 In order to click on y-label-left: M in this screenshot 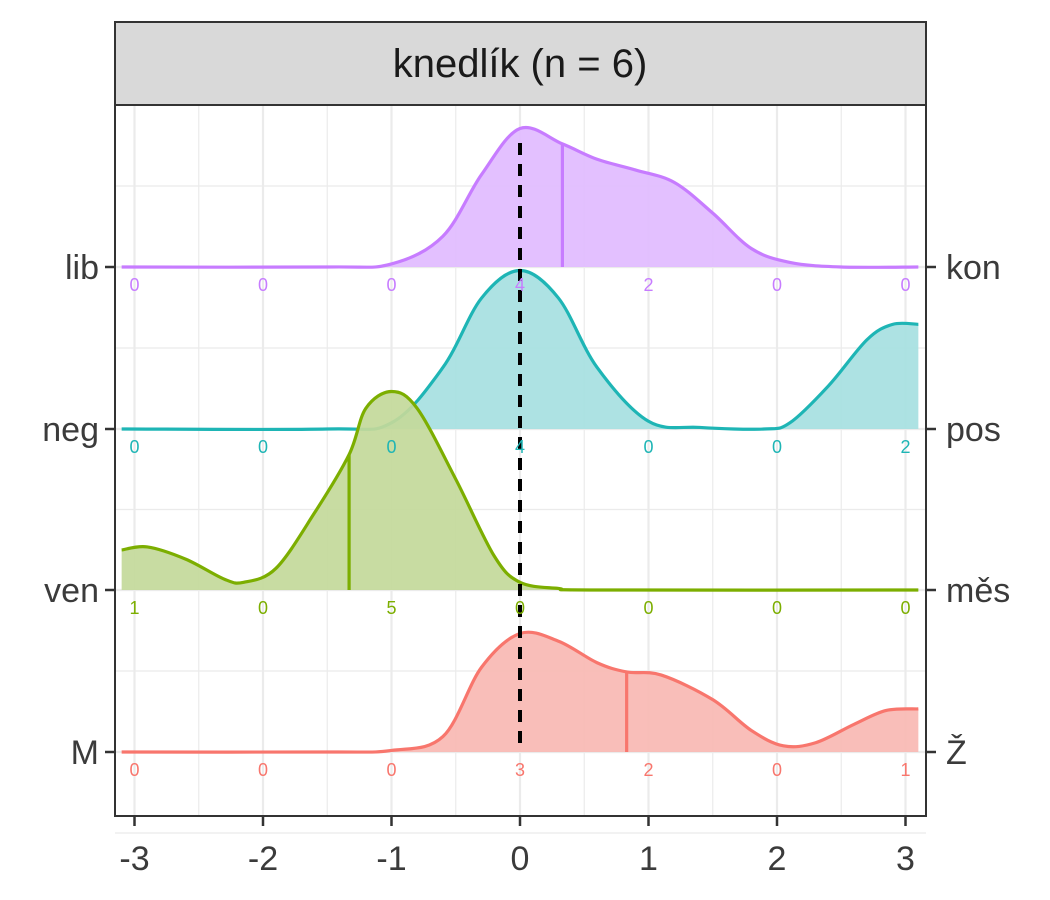, I will do `click(85, 753)`.